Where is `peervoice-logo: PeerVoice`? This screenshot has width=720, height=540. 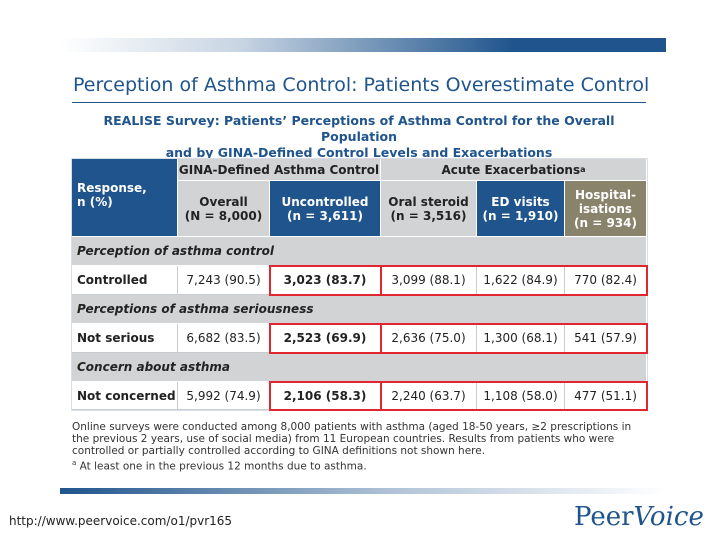
peervoice-logo: PeerVoice is located at coordinates (644, 519).